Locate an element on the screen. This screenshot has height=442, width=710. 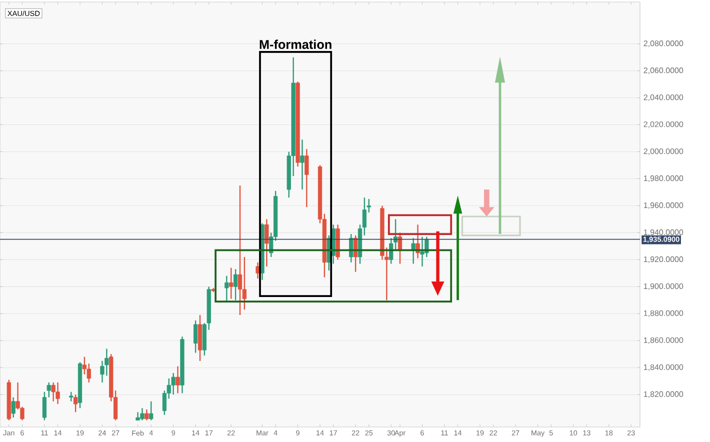
y-tick-label: 2,000.0000 is located at coordinates (664, 152).